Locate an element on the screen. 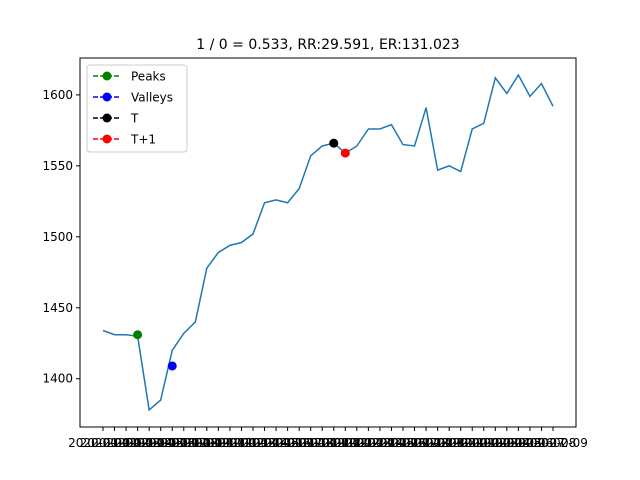  y-tick-label: 1400 is located at coordinates (57, 379).